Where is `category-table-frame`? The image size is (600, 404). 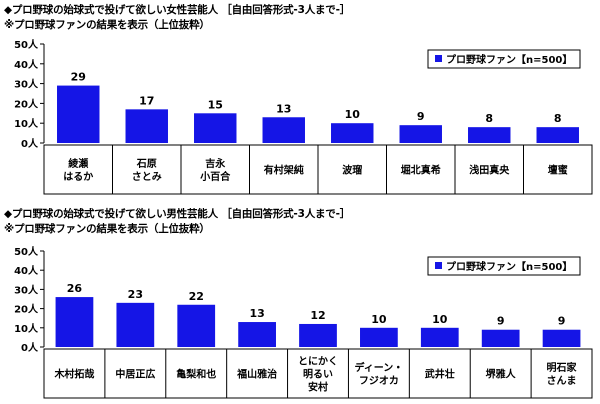
category-table-frame is located at coordinates (318, 373).